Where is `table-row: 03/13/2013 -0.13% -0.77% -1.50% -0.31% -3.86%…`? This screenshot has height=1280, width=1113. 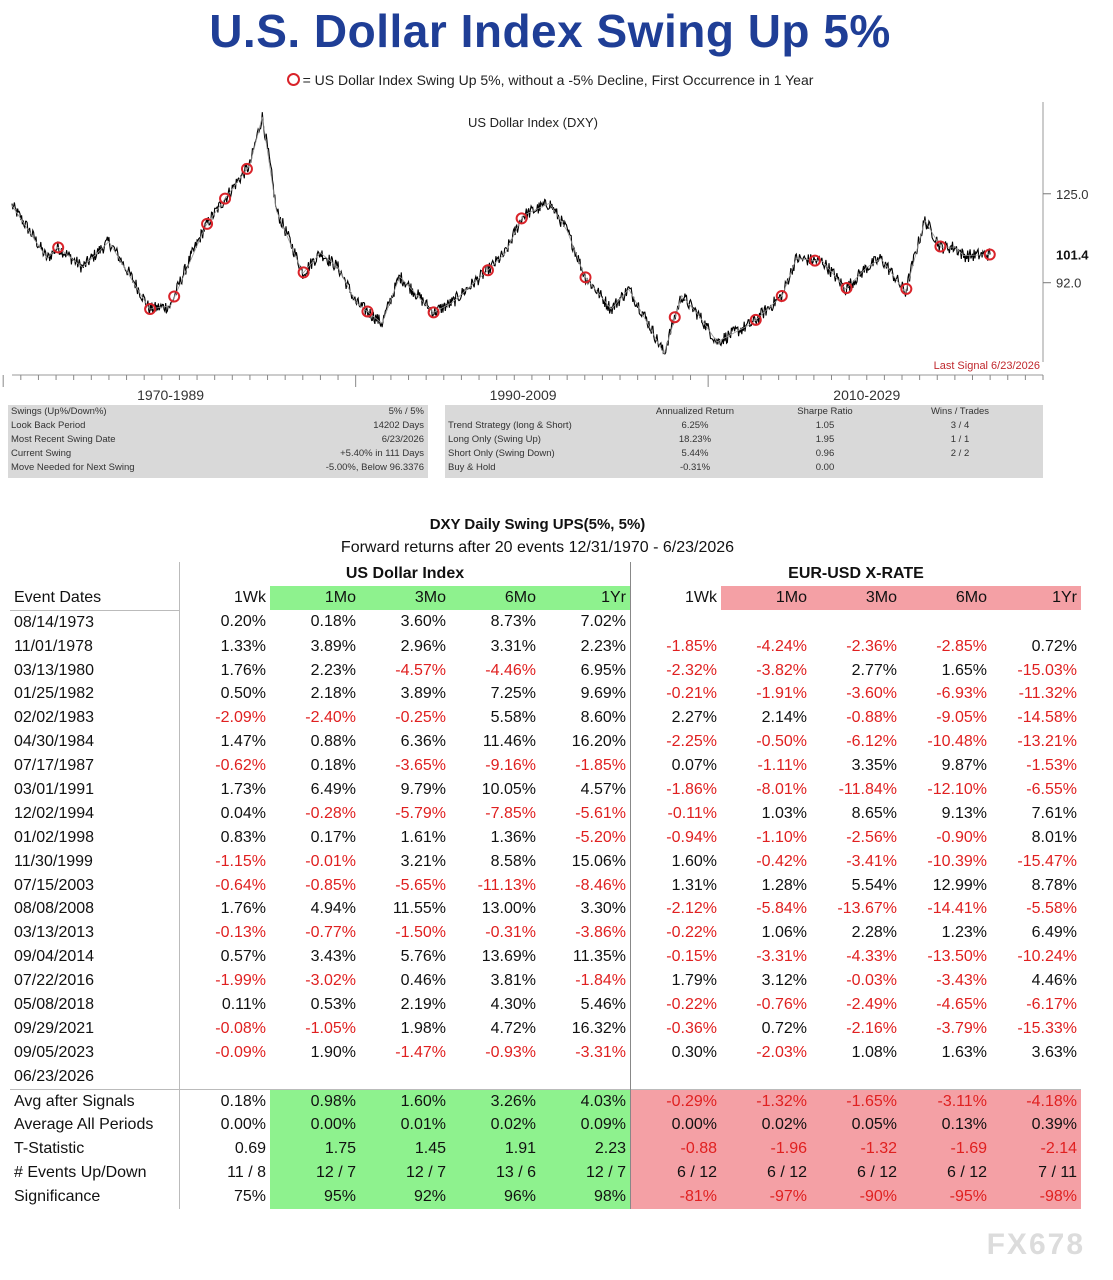 table-row: 03/13/2013 -0.13% -0.77% -1.50% -0.31% -3.86%… is located at coordinates (545, 933).